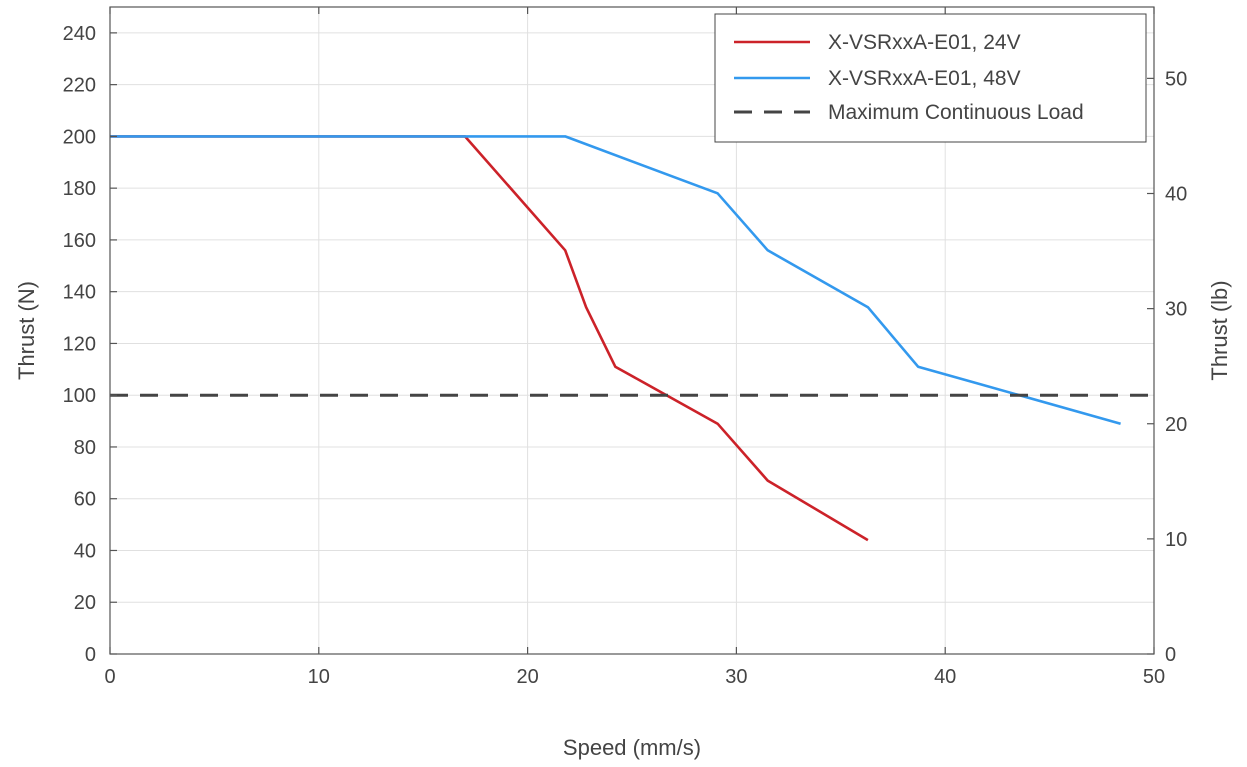 The image size is (1247, 767). What do you see at coordinates (736, 677) in the screenshot?
I see `x-tick-label: 30` at bounding box center [736, 677].